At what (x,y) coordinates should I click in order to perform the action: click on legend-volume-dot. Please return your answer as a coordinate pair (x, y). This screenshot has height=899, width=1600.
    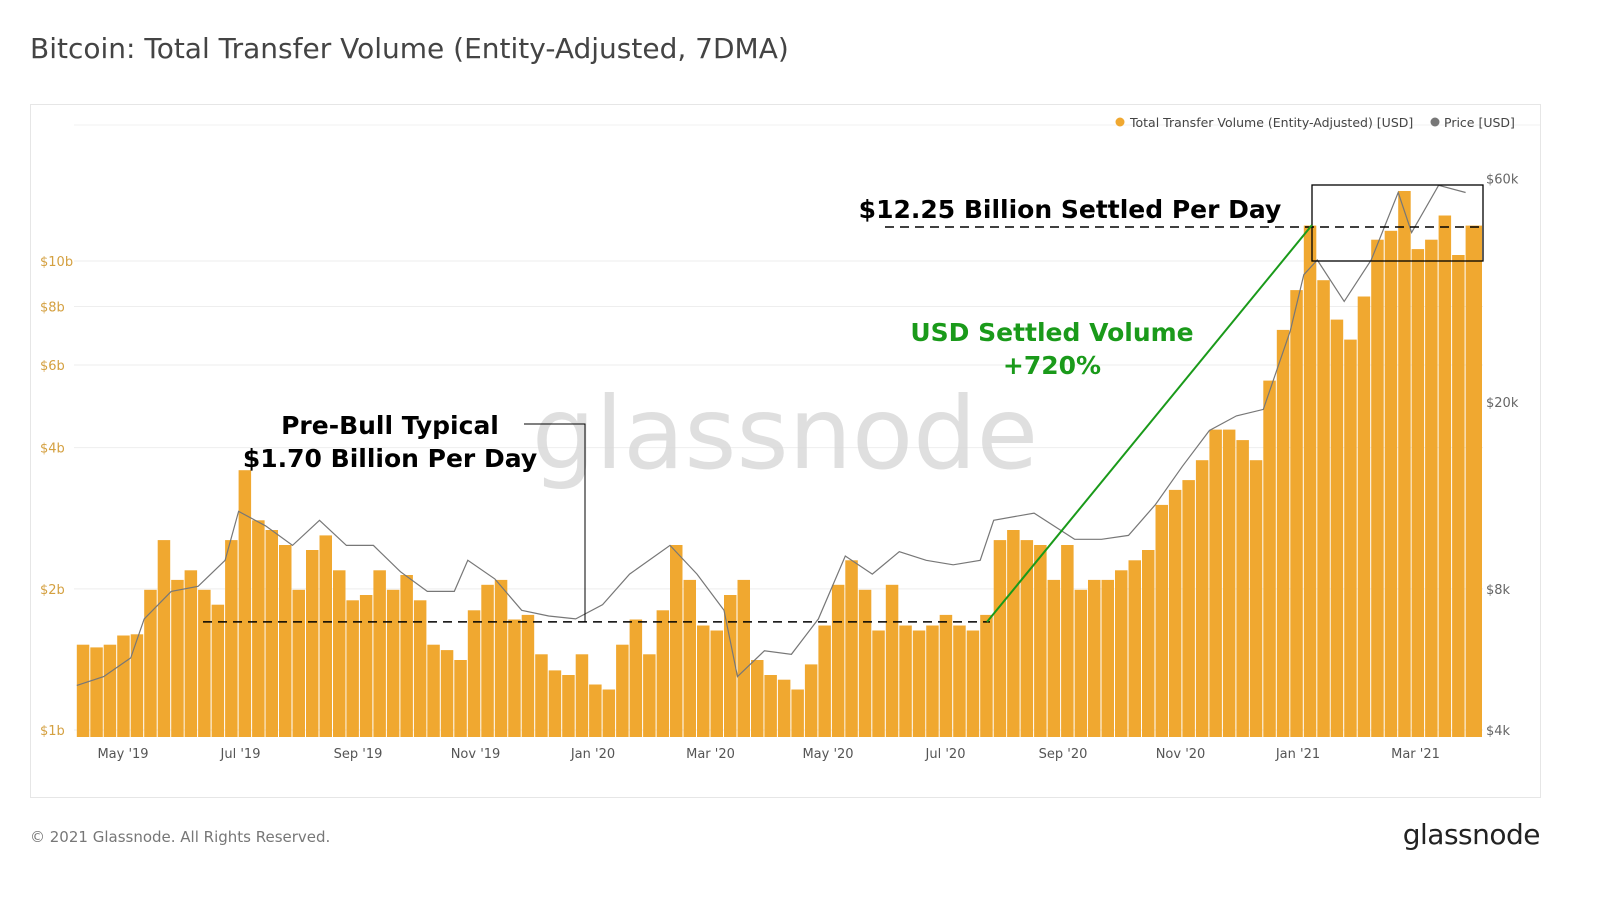
    Looking at the image, I should click on (1120, 122).